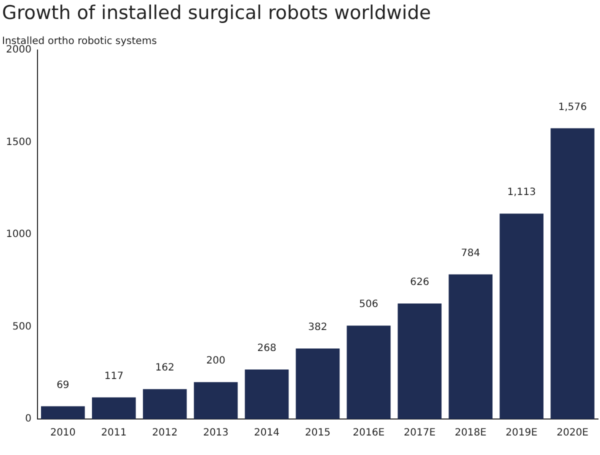 The image size is (600, 455). I want to click on x-tick-label: 2011, so click(114, 433).